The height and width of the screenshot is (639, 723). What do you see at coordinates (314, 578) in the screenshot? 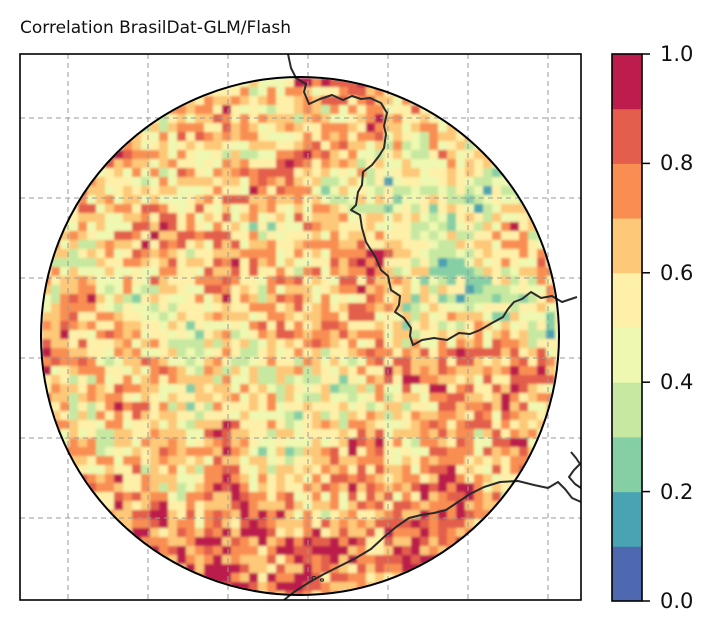
I see `island-outline` at bounding box center [314, 578].